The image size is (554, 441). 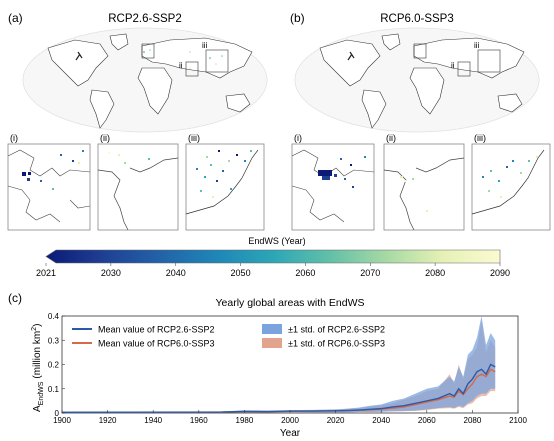 I want to click on inset-b-ii: (ii), so click(x=424, y=182).